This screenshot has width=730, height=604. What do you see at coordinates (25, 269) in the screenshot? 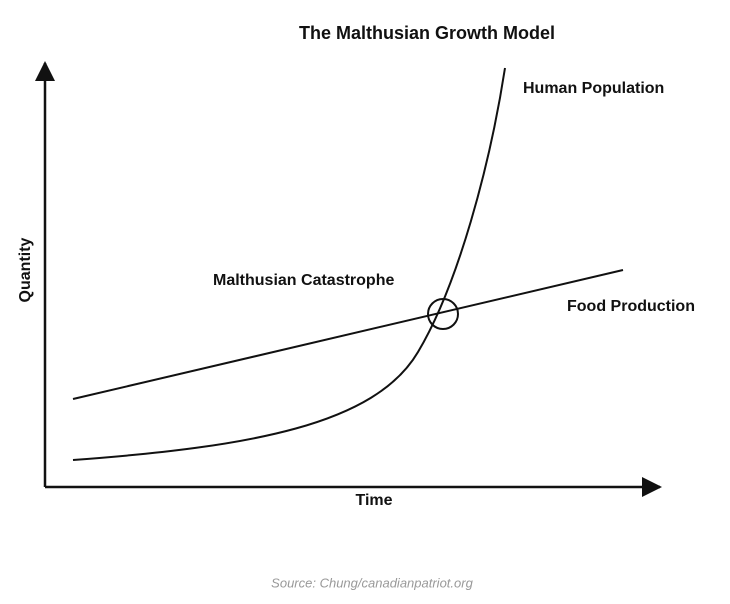
I see `y-axis-label: Quantity` at bounding box center [25, 269].